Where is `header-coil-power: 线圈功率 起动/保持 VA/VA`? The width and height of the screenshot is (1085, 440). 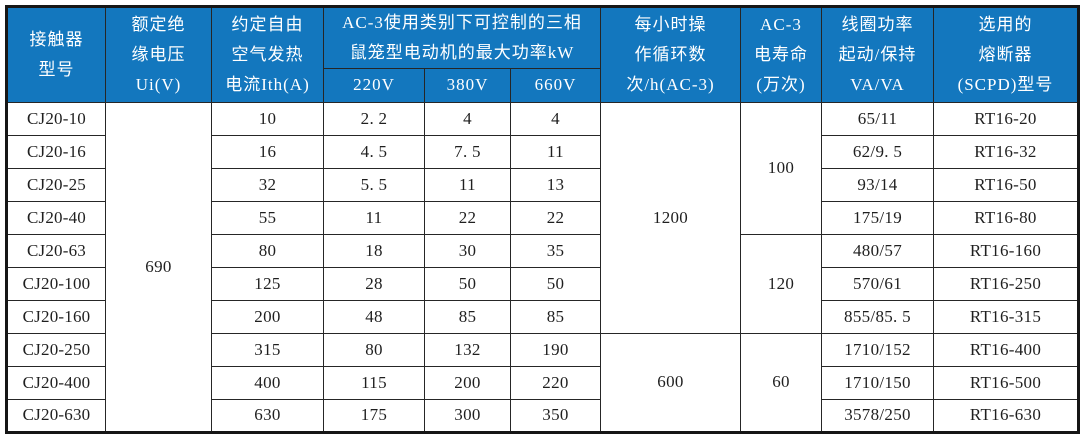
header-coil-power: 线圈功率 起动/保持 VA/VA is located at coordinates (877, 54).